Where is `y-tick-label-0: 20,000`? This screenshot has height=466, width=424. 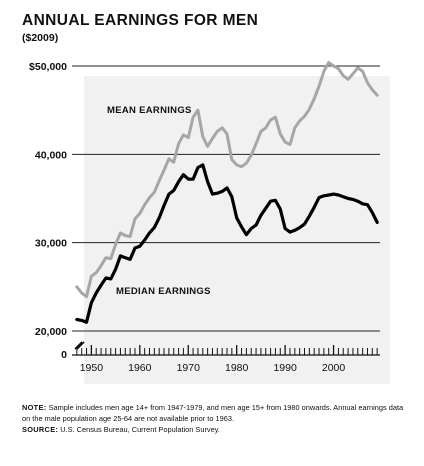 y-tick-label-0: 20,000 is located at coordinates (51, 332).